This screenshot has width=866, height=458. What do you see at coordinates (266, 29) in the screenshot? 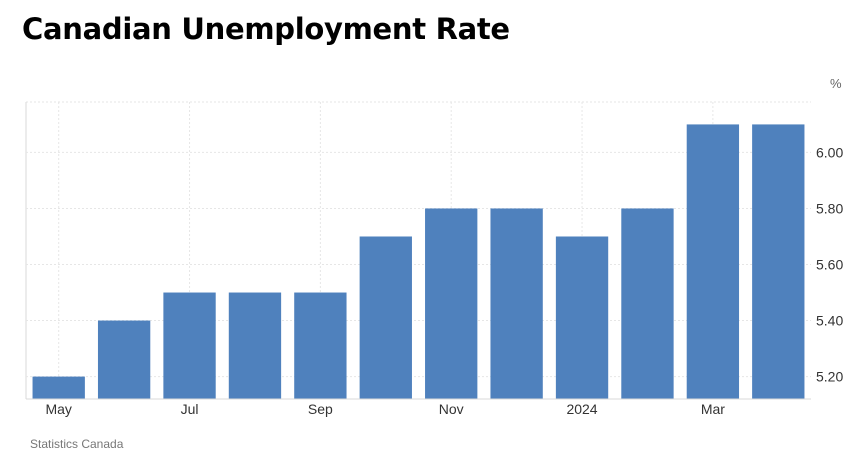
I see `chart-title: Canadian Unemployment Rate` at bounding box center [266, 29].